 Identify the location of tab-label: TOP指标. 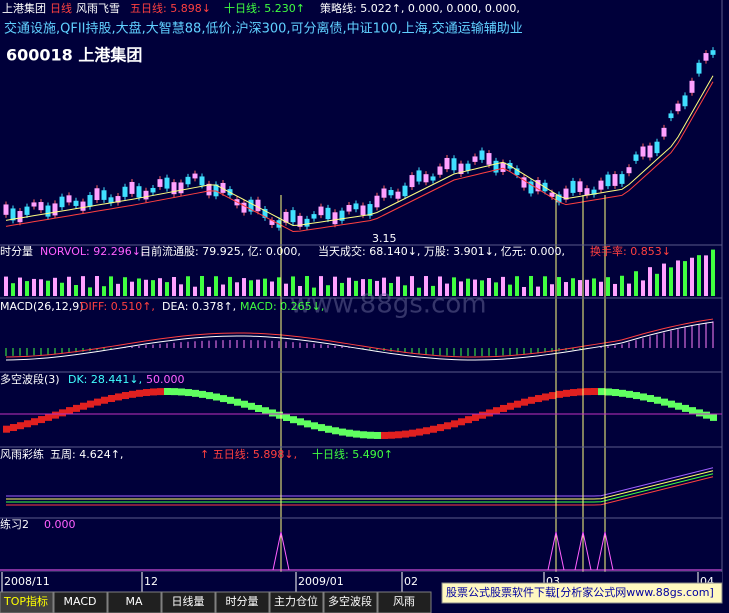
(25, 601).